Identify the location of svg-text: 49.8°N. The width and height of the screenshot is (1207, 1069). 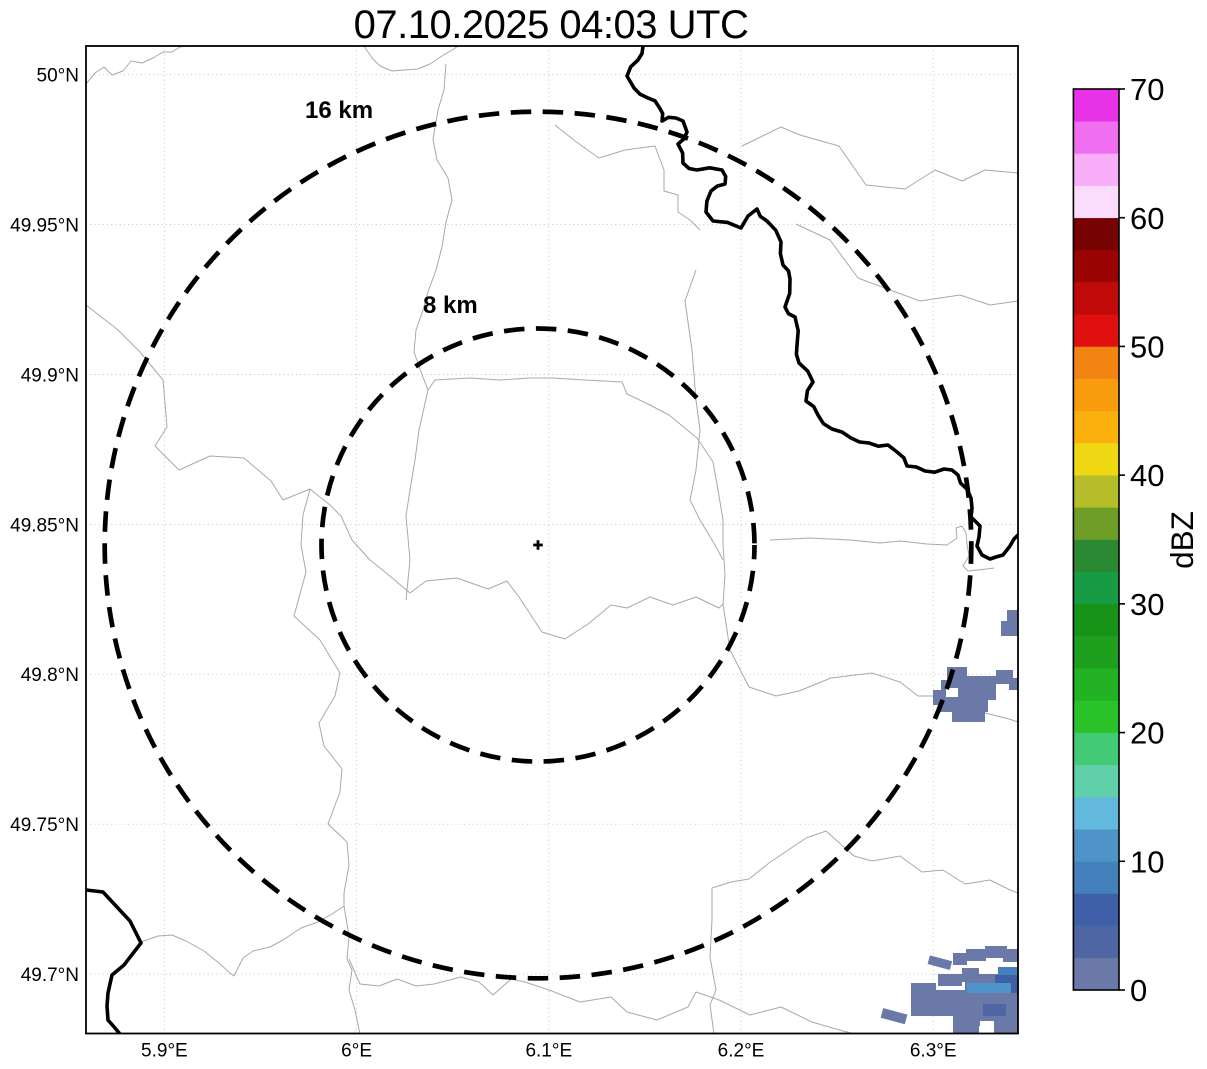
(50, 675).